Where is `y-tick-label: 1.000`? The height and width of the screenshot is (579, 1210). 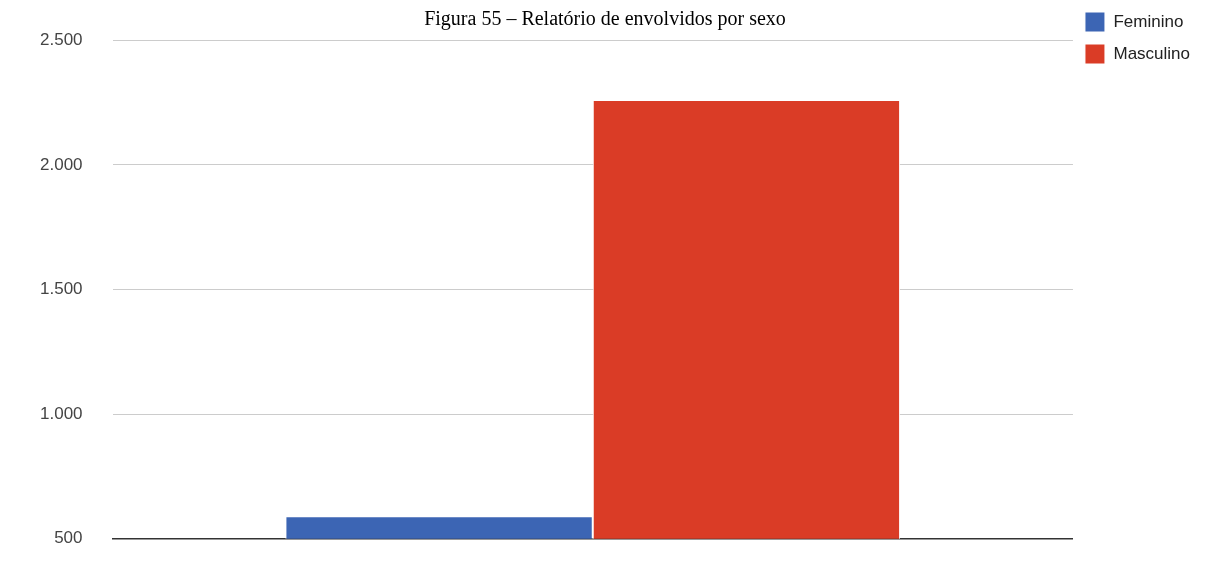
y-tick-label: 1.000 is located at coordinates (61, 413).